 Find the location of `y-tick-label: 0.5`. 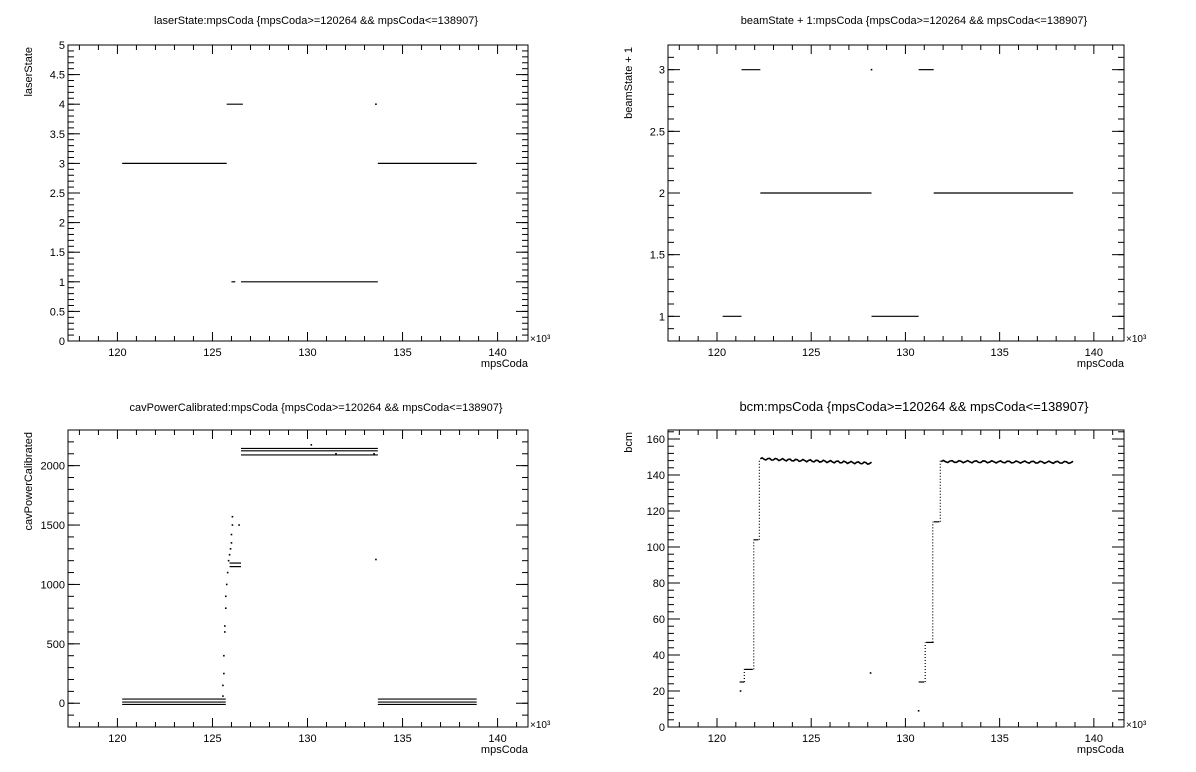

y-tick-label: 0.5 is located at coordinates (57, 312).